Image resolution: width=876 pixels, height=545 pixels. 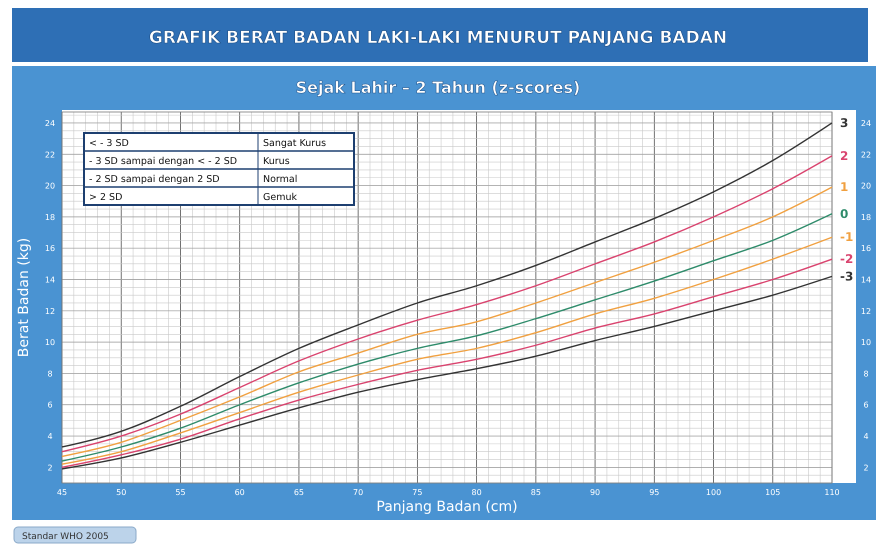 What do you see at coordinates (163, 161) in the screenshot?
I see `annotation: - 3 SD sampai dengan < - 2 SD` at bounding box center [163, 161].